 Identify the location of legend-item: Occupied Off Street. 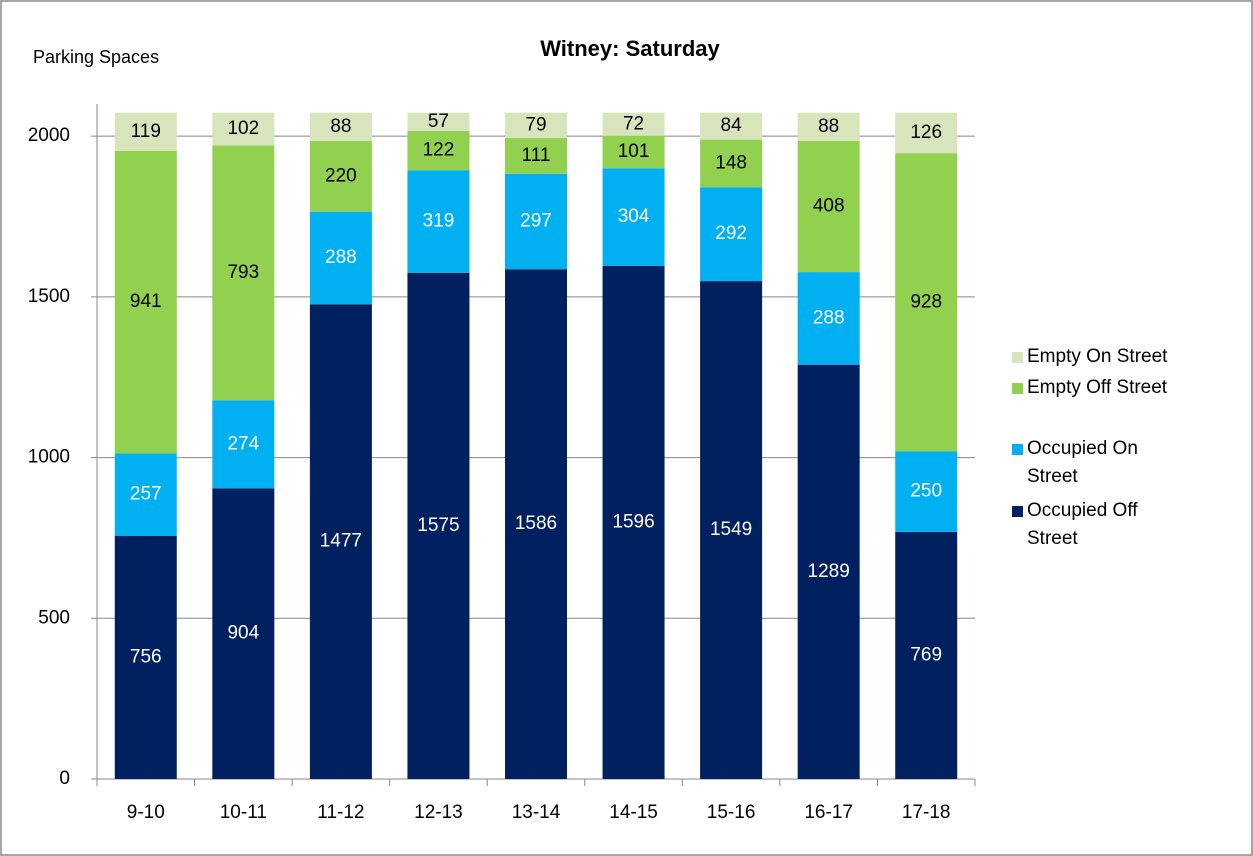
(1107, 525).